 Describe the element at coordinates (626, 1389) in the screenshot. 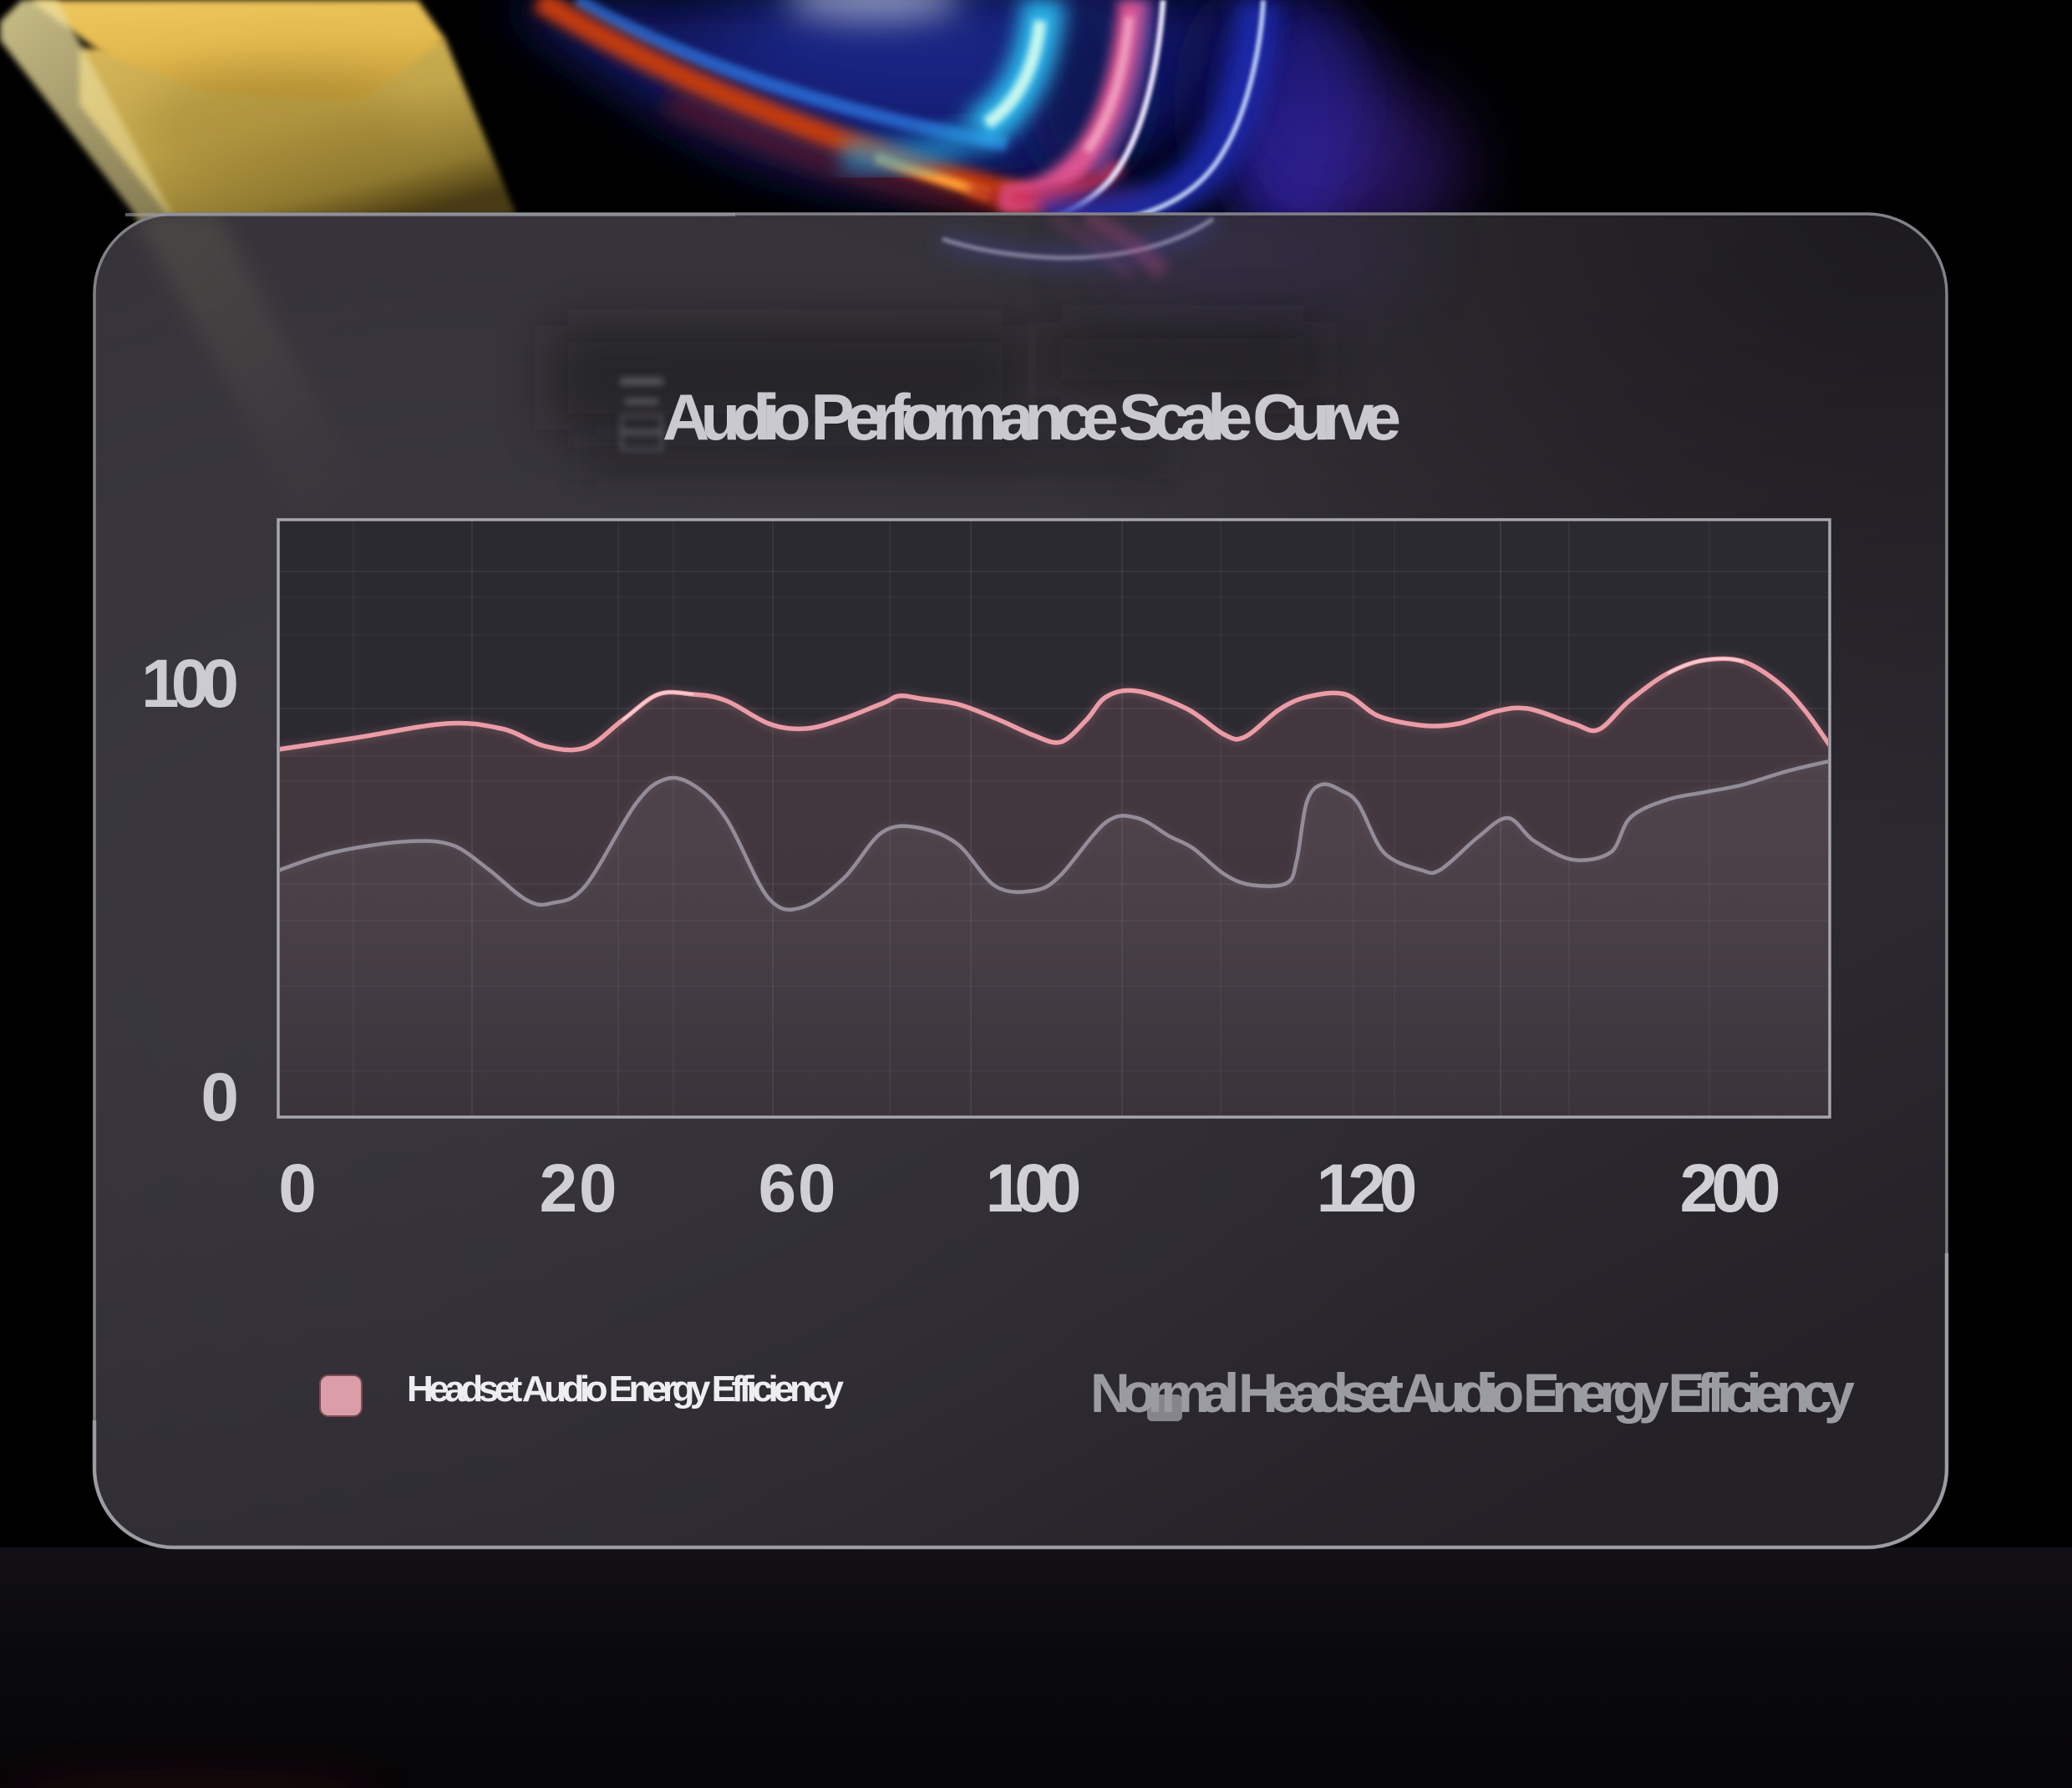

I see `svg-text:Headset Audio Energy Efficienc: Headset Audio Energy Efficiency` at that location.